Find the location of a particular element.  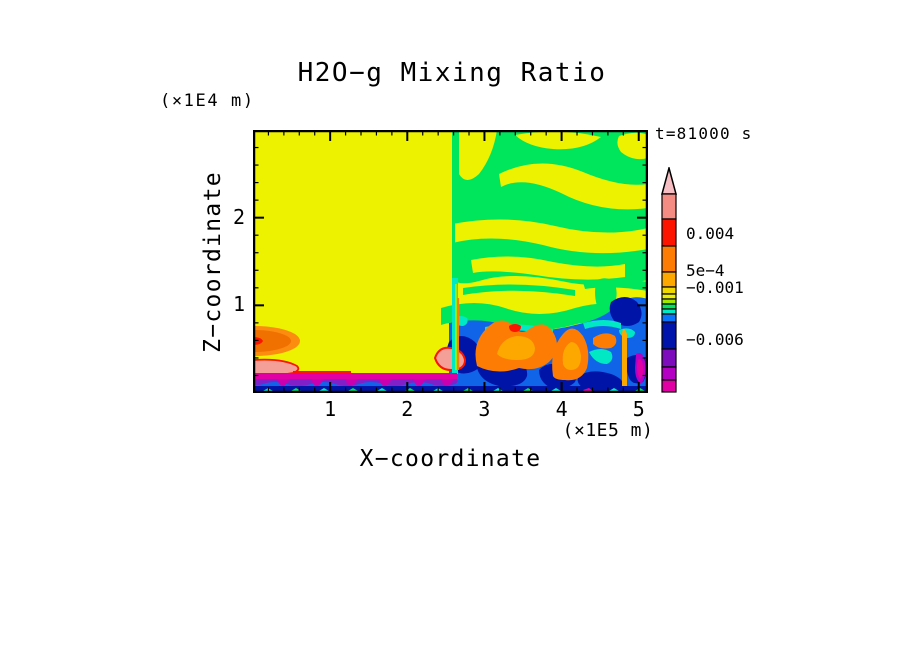

x-tick-label: 5 is located at coordinates (638, 409).